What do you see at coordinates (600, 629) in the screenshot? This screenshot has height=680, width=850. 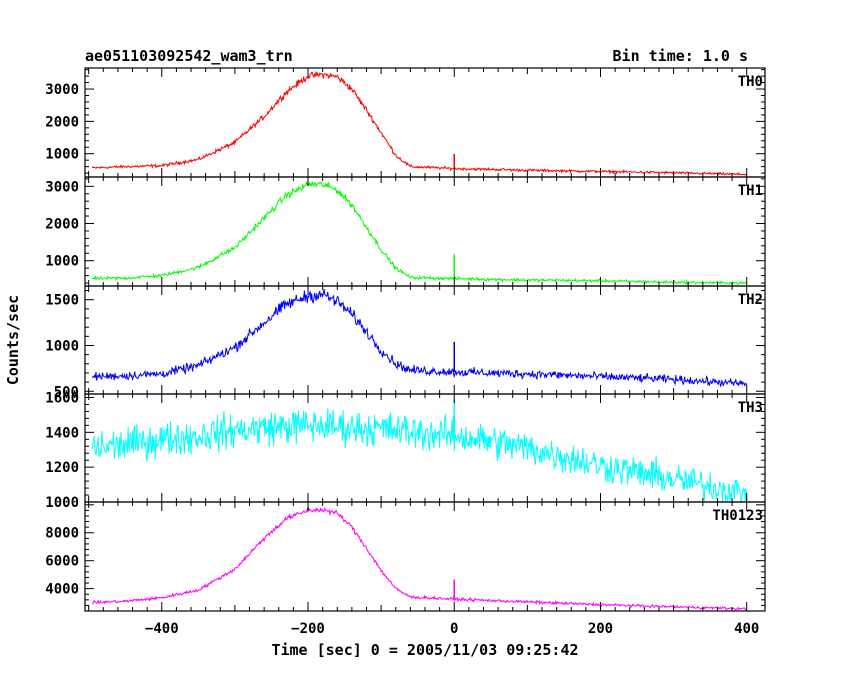 I see `x-tick-label: 200` at bounding box center [600, 629].